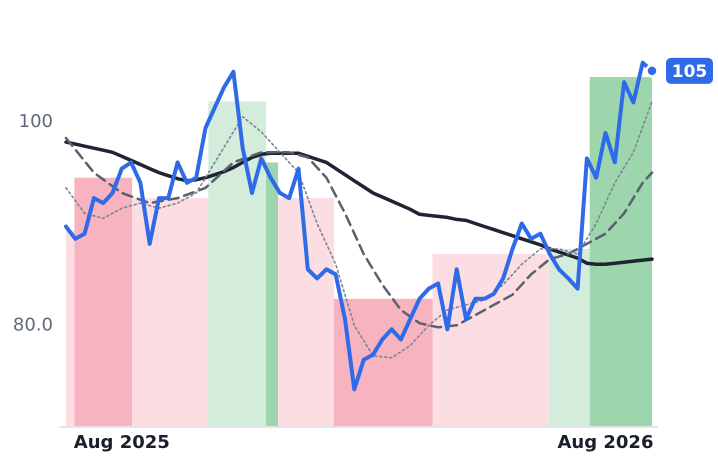 This screenshot has width=718, height=464. Describe the element at coordinates (33, 324) in the screenshot. I see `y-tick-label: 80.0` at that location.